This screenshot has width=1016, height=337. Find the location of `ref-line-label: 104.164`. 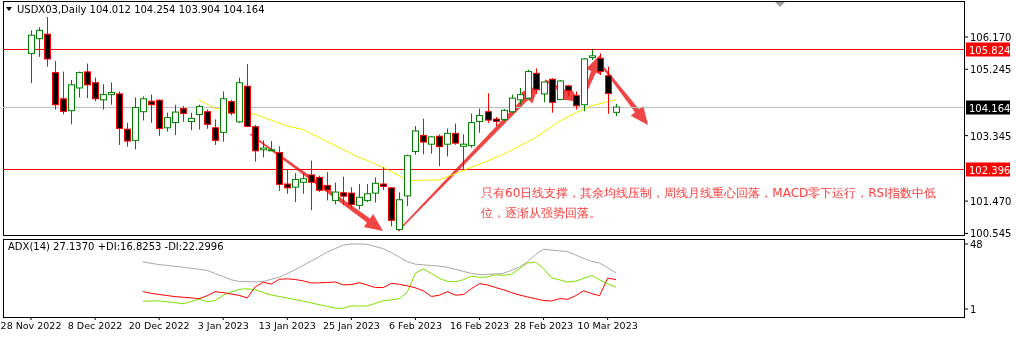

ref-line-label: 104.164 is located at coordinates (990, 108).